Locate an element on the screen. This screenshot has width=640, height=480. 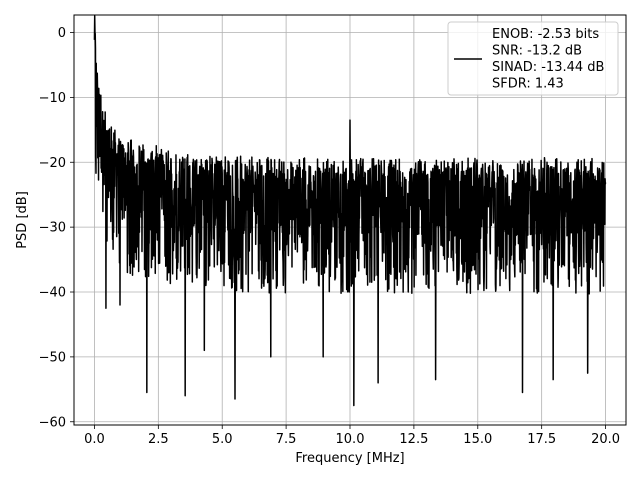
x-tick-label: 5.0 is located at coordinates (222, 439).